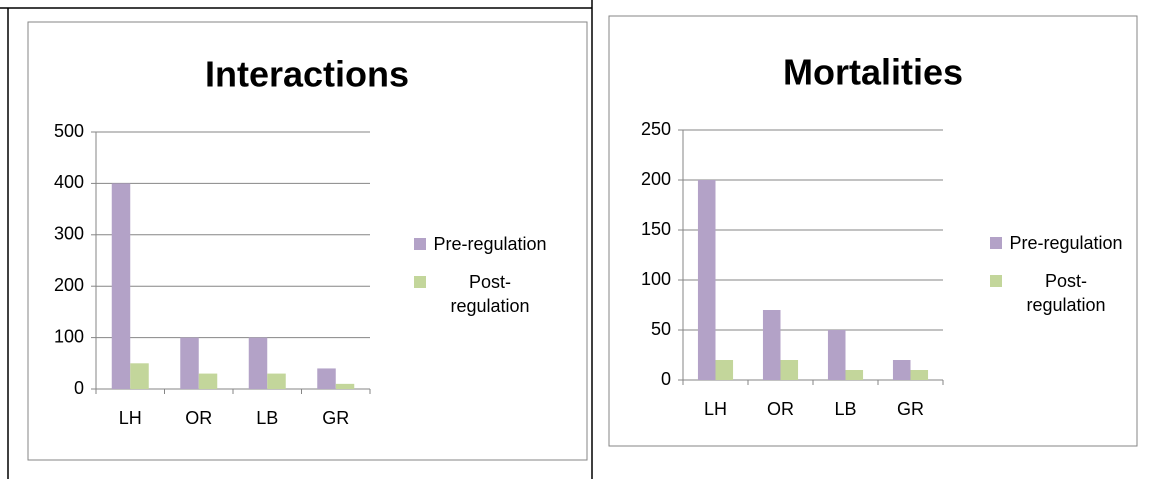 The height and width of the screenshot is (479, 1160). Describe the element at coordinates (656, 129) in the screenshot. I see `y-tick-label: 250` at that location.